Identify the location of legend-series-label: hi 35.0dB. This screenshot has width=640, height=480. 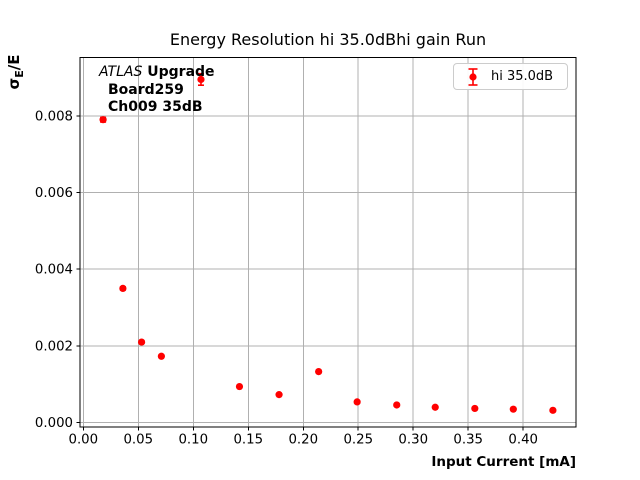
(522, 76).